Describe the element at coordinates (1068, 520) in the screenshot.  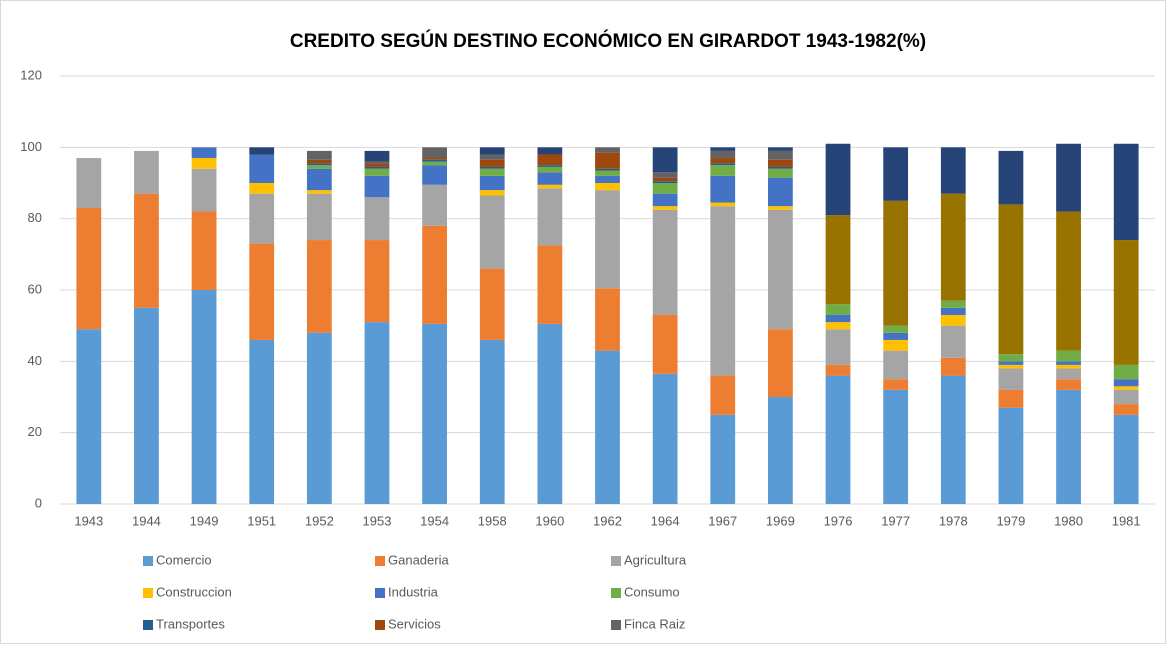
I see `x-tick-label: 1980` at that location.